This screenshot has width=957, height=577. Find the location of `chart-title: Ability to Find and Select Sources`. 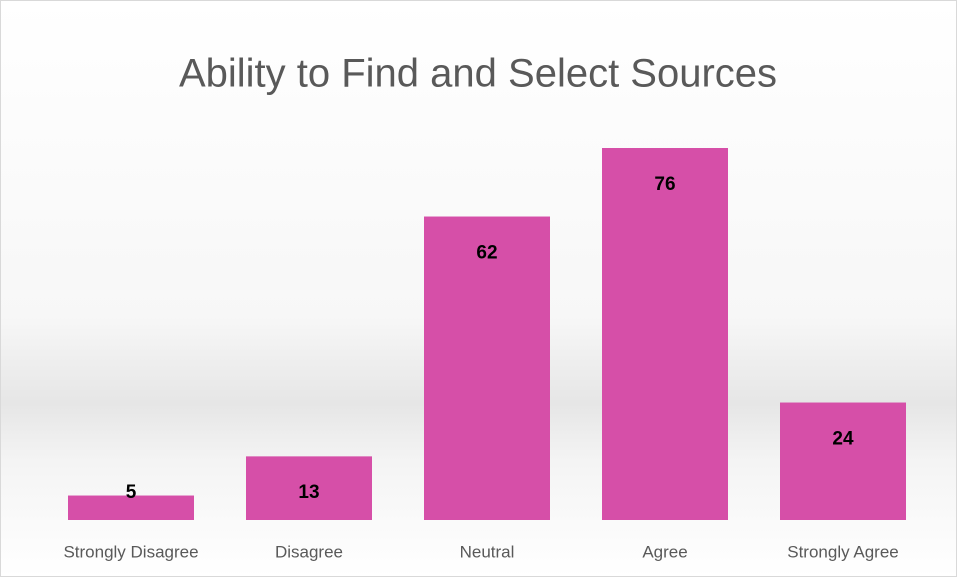

chart-title: Ability to Find and Select Sources is located at coordinates (478, 74).